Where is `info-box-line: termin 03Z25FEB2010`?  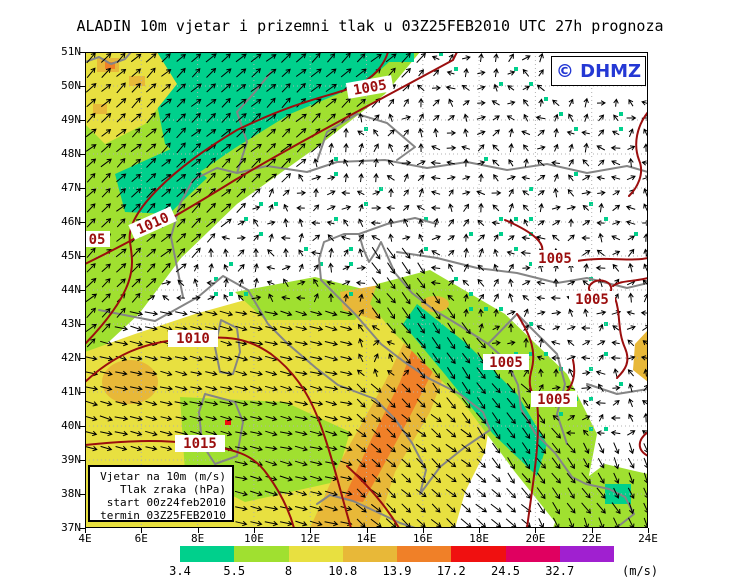 info-box-line: termin 03Z25FEB2010 is located at coordinates (163, 515).